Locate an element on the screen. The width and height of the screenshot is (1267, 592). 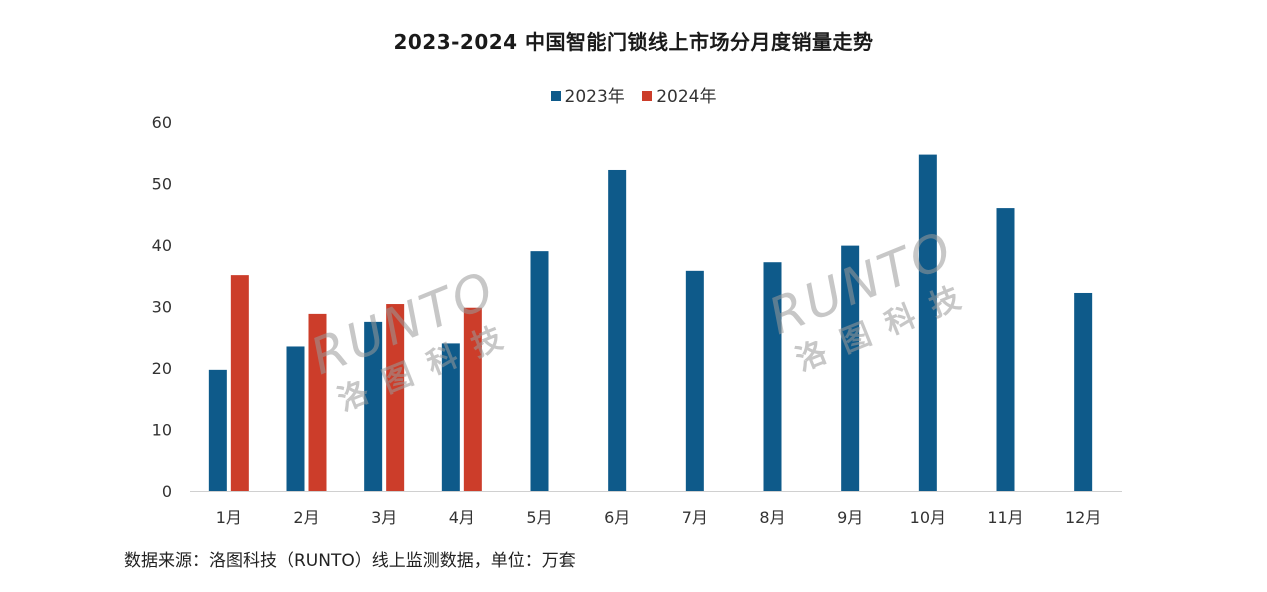
x-tick-label: 12月 is located at coordinates (1083, 517).